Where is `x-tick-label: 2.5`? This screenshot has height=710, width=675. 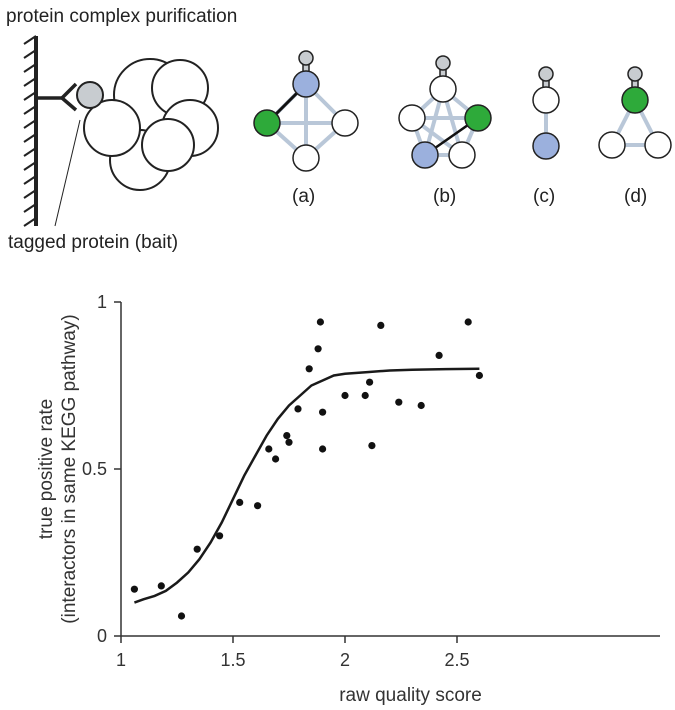 x-tick-label: 2.5 is located at coordinates (456, 660).